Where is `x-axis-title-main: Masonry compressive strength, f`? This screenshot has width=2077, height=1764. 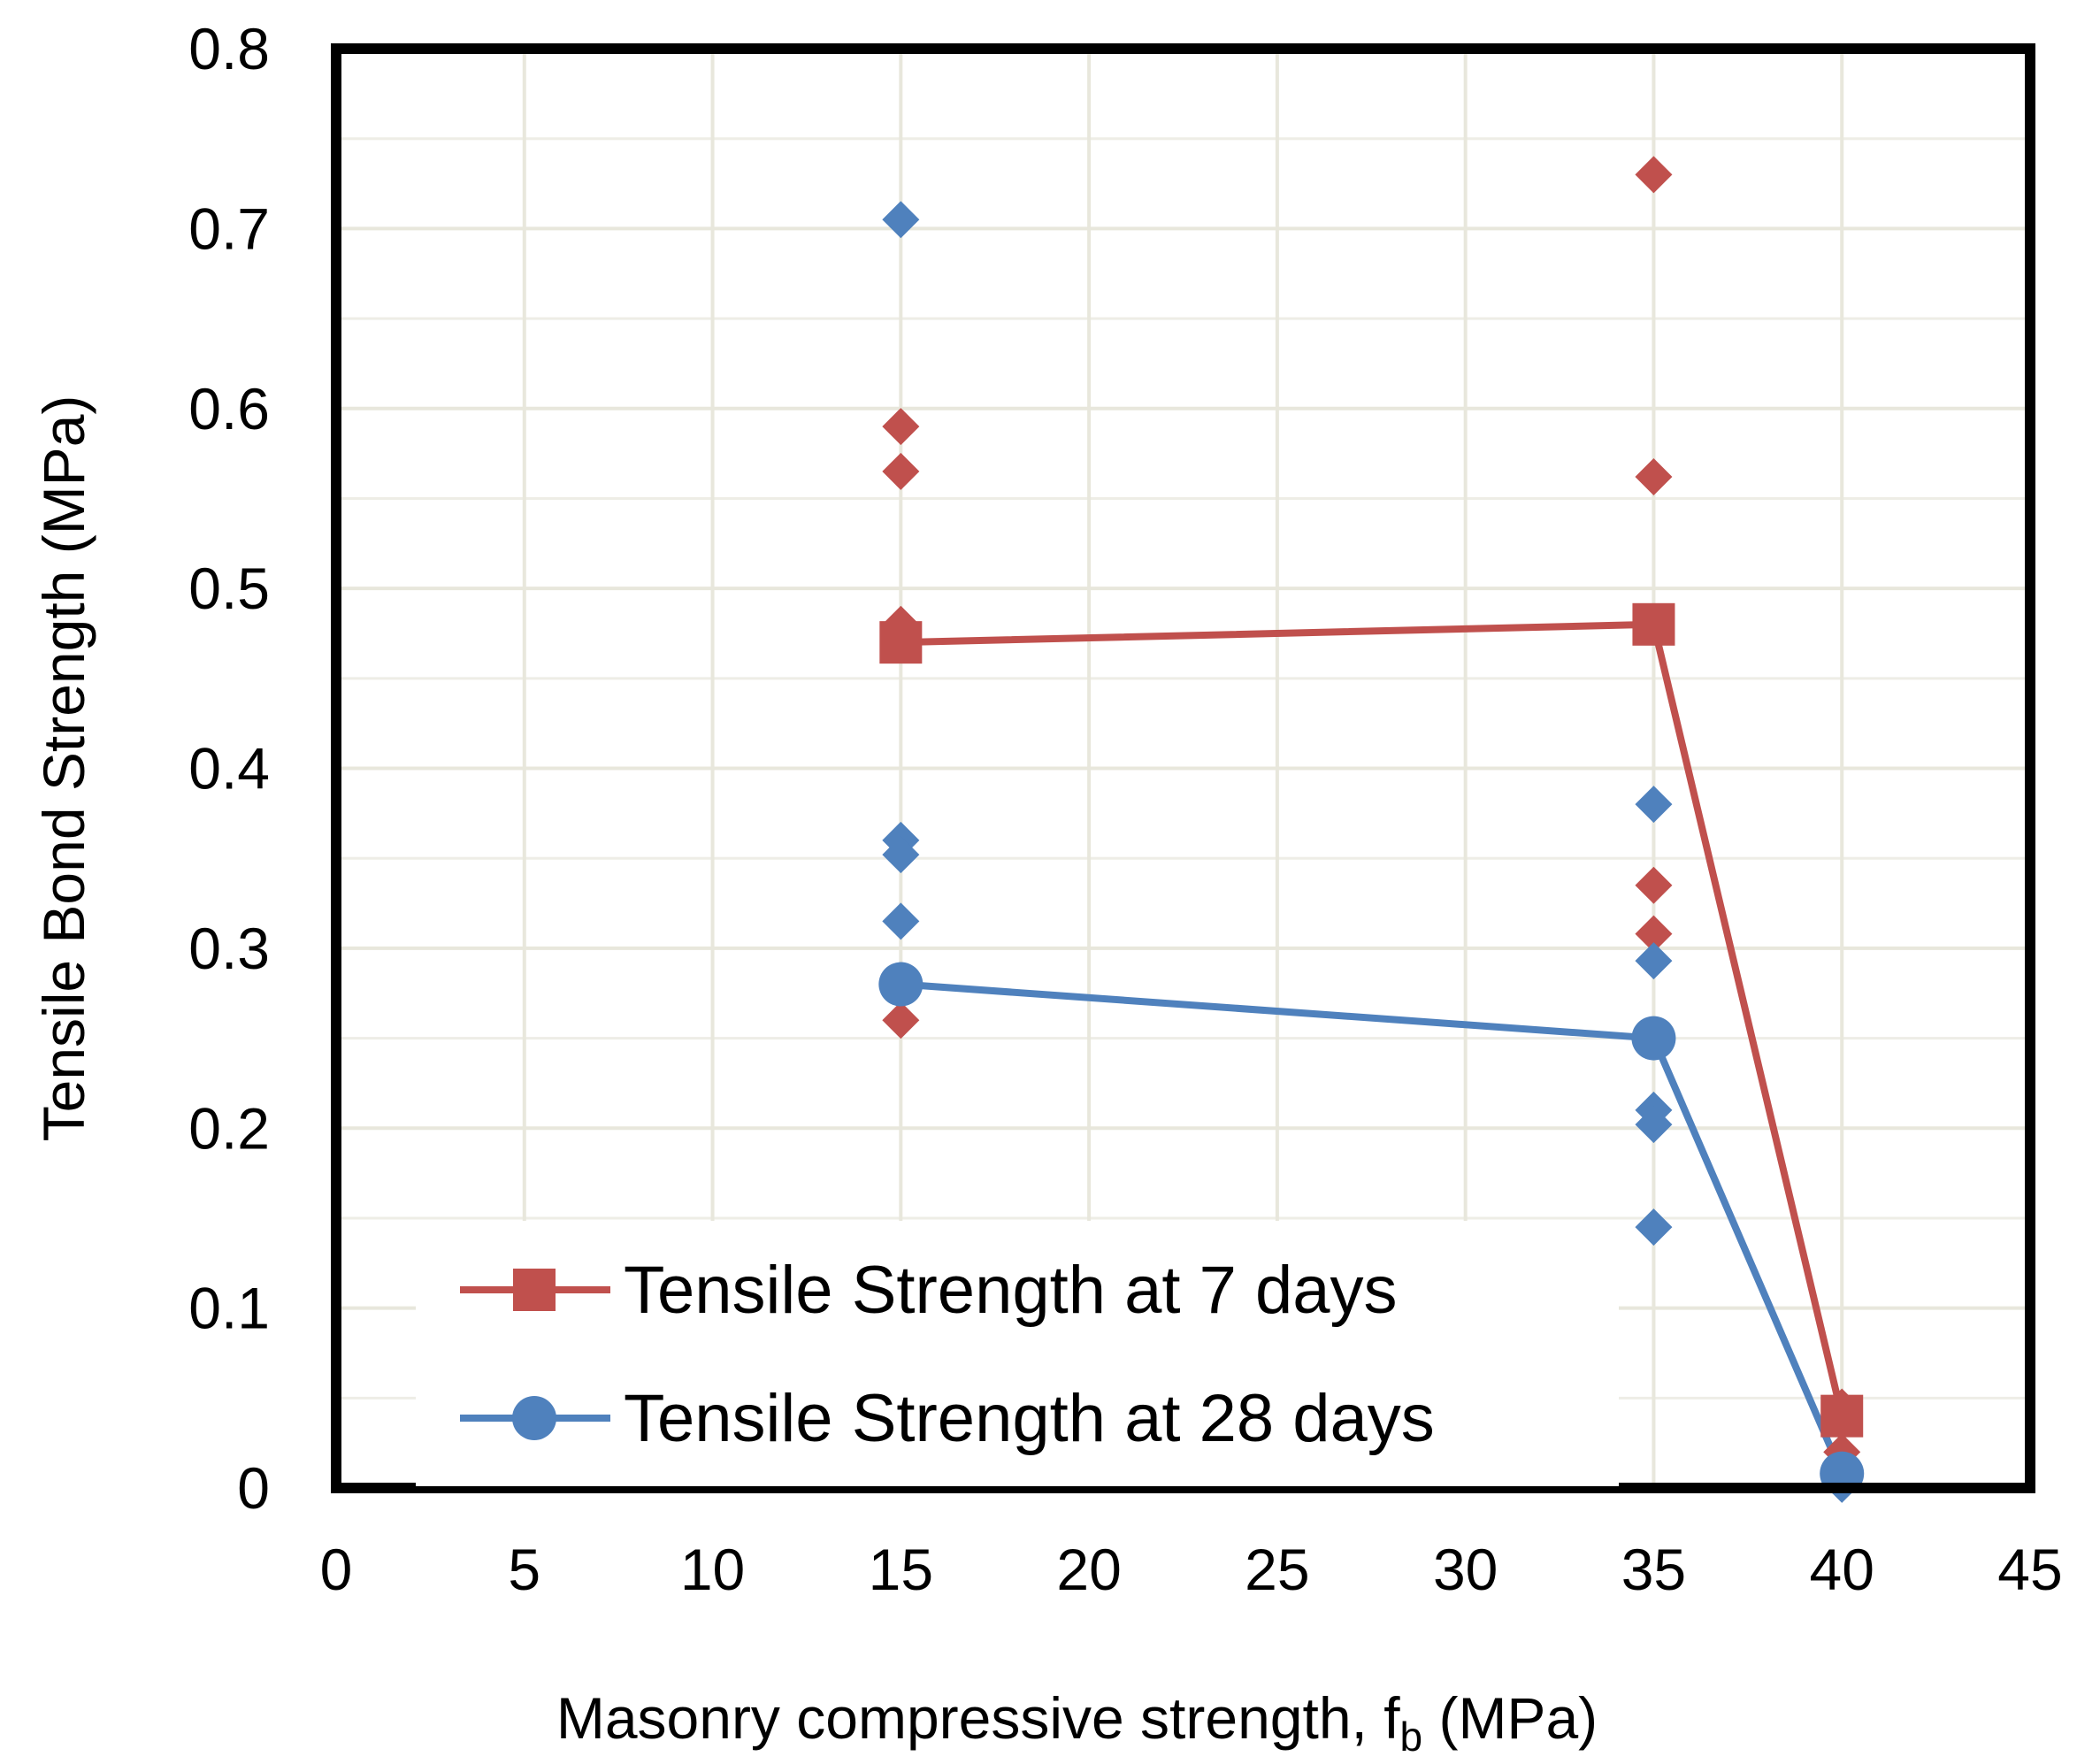 x-axis-title-main: Masonry compressive strength, f is located at coordinates (978, 1718).